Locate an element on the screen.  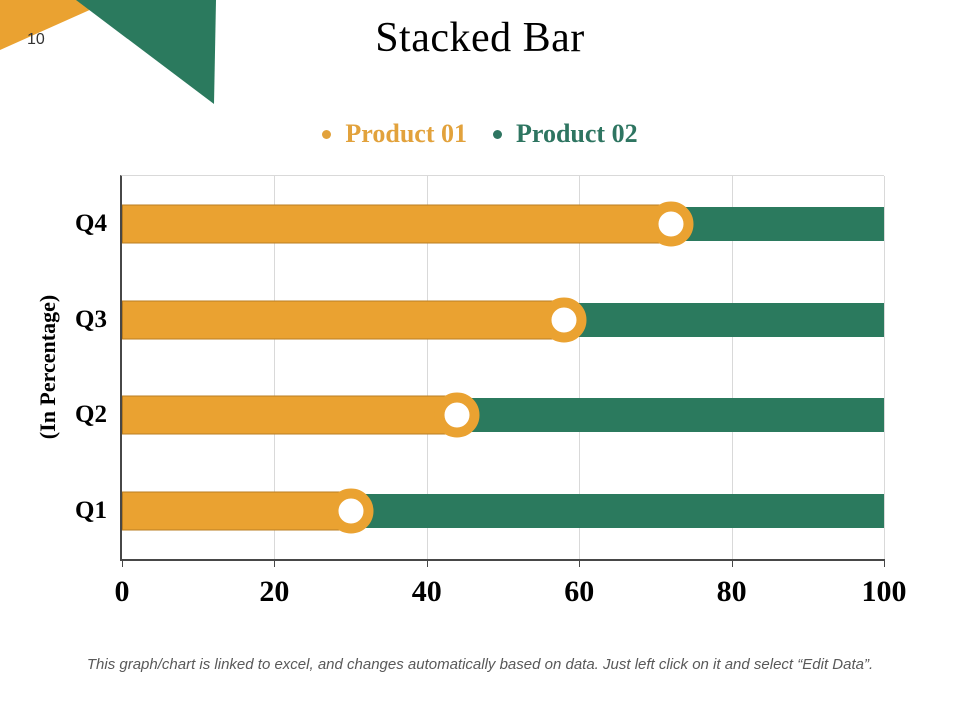
corner-ribbon-decoration is located at coordinates (108, 52).